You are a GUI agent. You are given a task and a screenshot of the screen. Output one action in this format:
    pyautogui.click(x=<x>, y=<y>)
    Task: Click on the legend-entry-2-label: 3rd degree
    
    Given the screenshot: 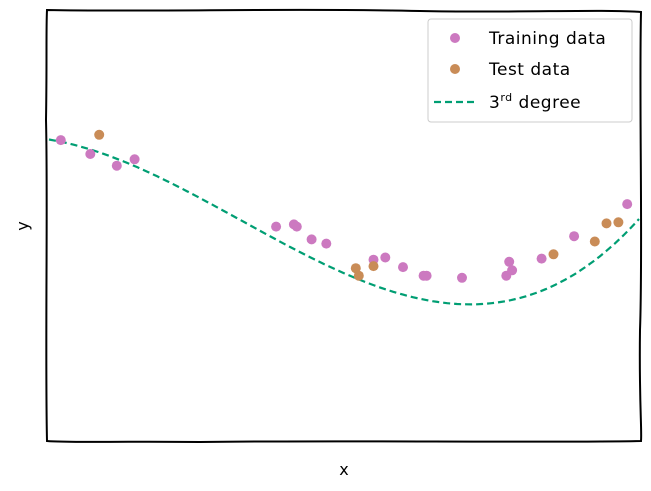 What is the action you would take?
    pyautogui.click(x=535, y=102)
    